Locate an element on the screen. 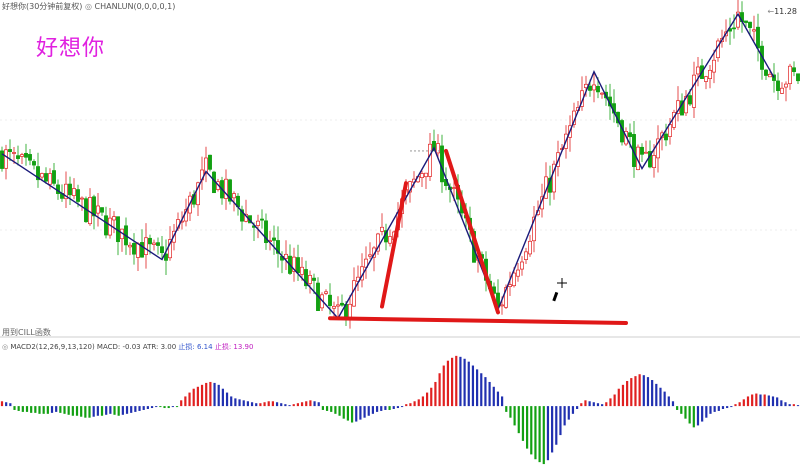 The image size is (800, 469). red-annotation-layer is located at coordinates (478, 236).